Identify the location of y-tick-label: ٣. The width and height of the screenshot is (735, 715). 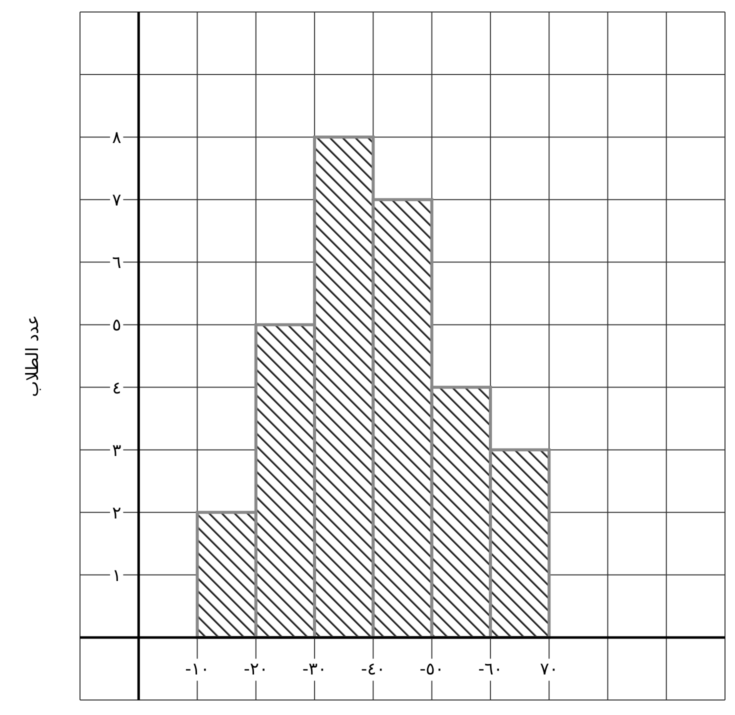
(117, 450).